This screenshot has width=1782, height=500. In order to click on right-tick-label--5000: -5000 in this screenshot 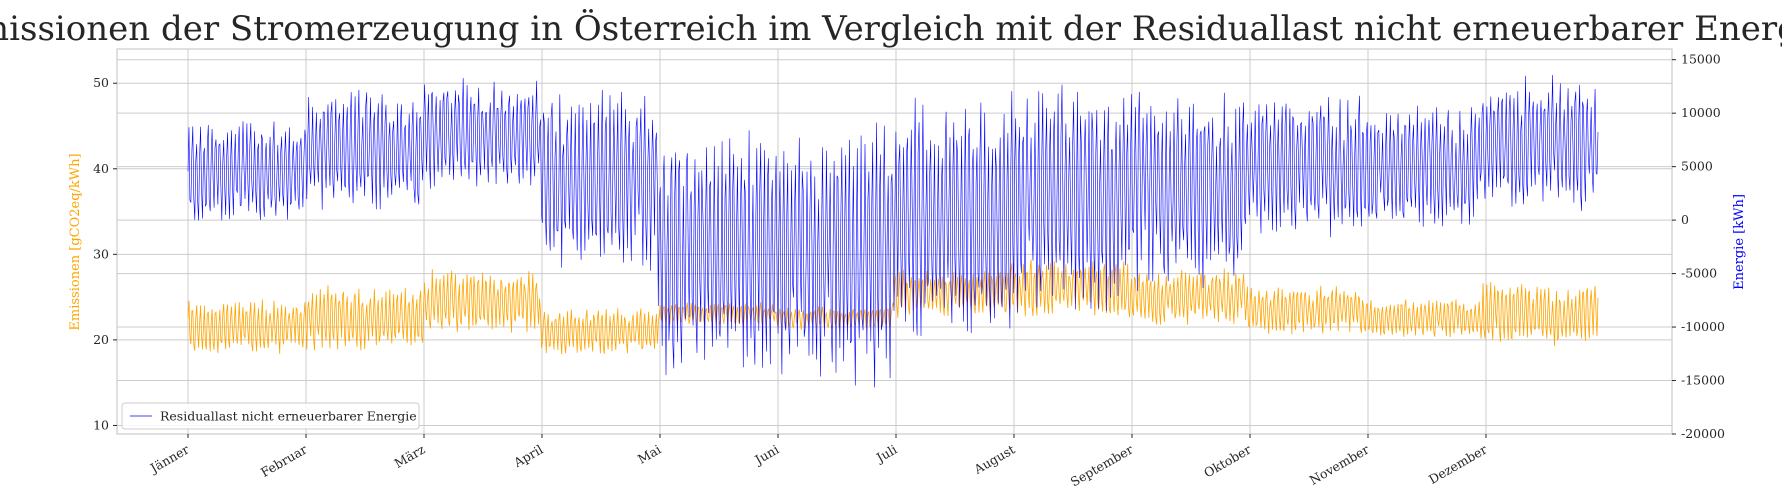, I will do `click(1699, 273)`.